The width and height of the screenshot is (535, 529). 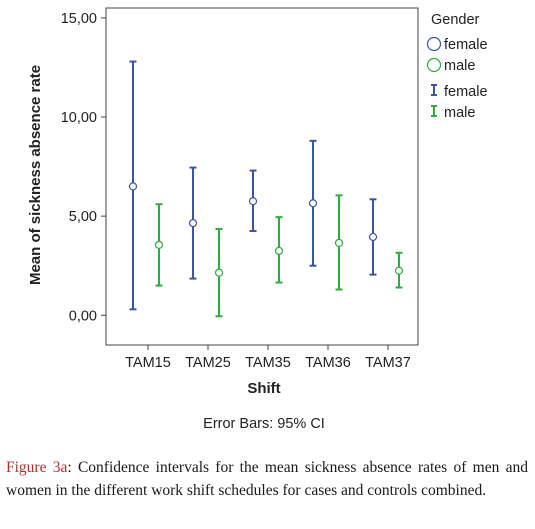 I want to click on x-tick-label: TAM25, so click(x=208, y=363).